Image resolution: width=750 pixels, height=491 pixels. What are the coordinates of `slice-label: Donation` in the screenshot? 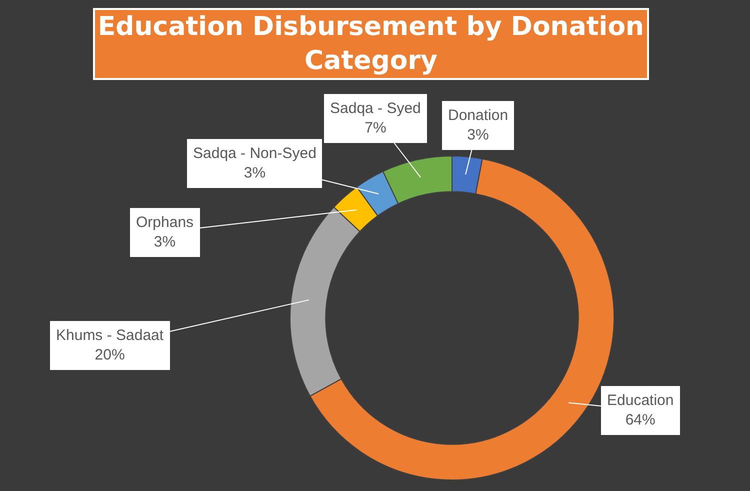 It's located at (478, 115).